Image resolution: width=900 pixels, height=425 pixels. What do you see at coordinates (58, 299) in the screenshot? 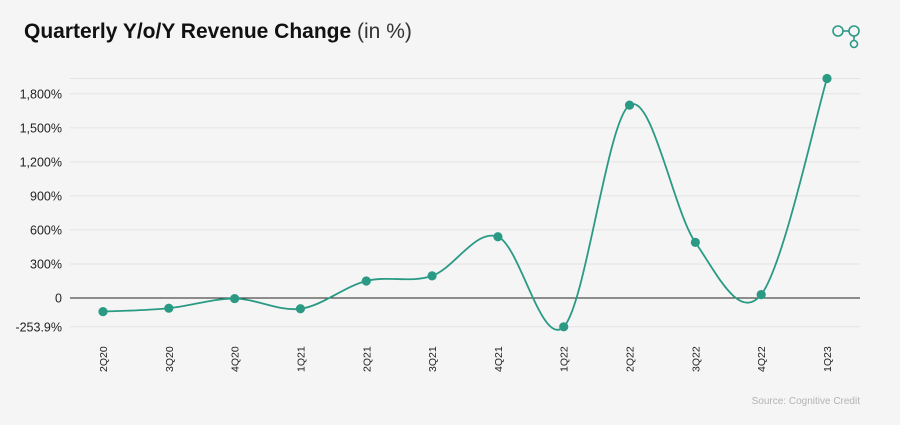
I see `y-tick-label: 0` at bounding box center [58, 299].